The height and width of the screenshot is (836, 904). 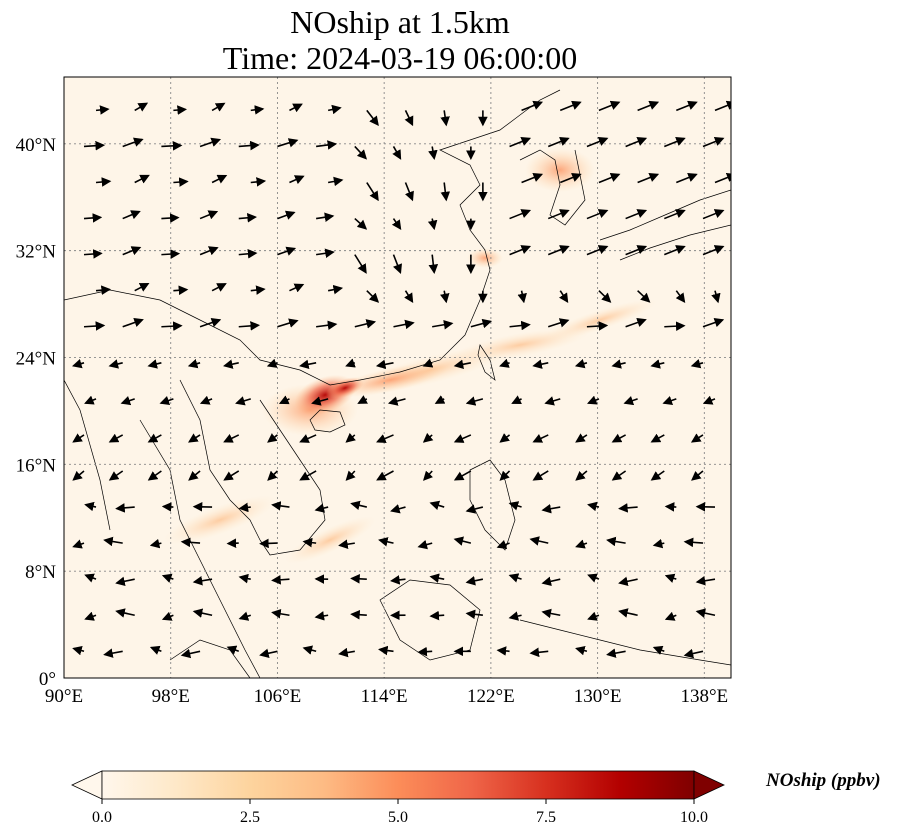 What do you see at coordinates (36, 358) in the screenshot?
I see `latitude-tick-label: 24°N` at bounding box center [36, 358].